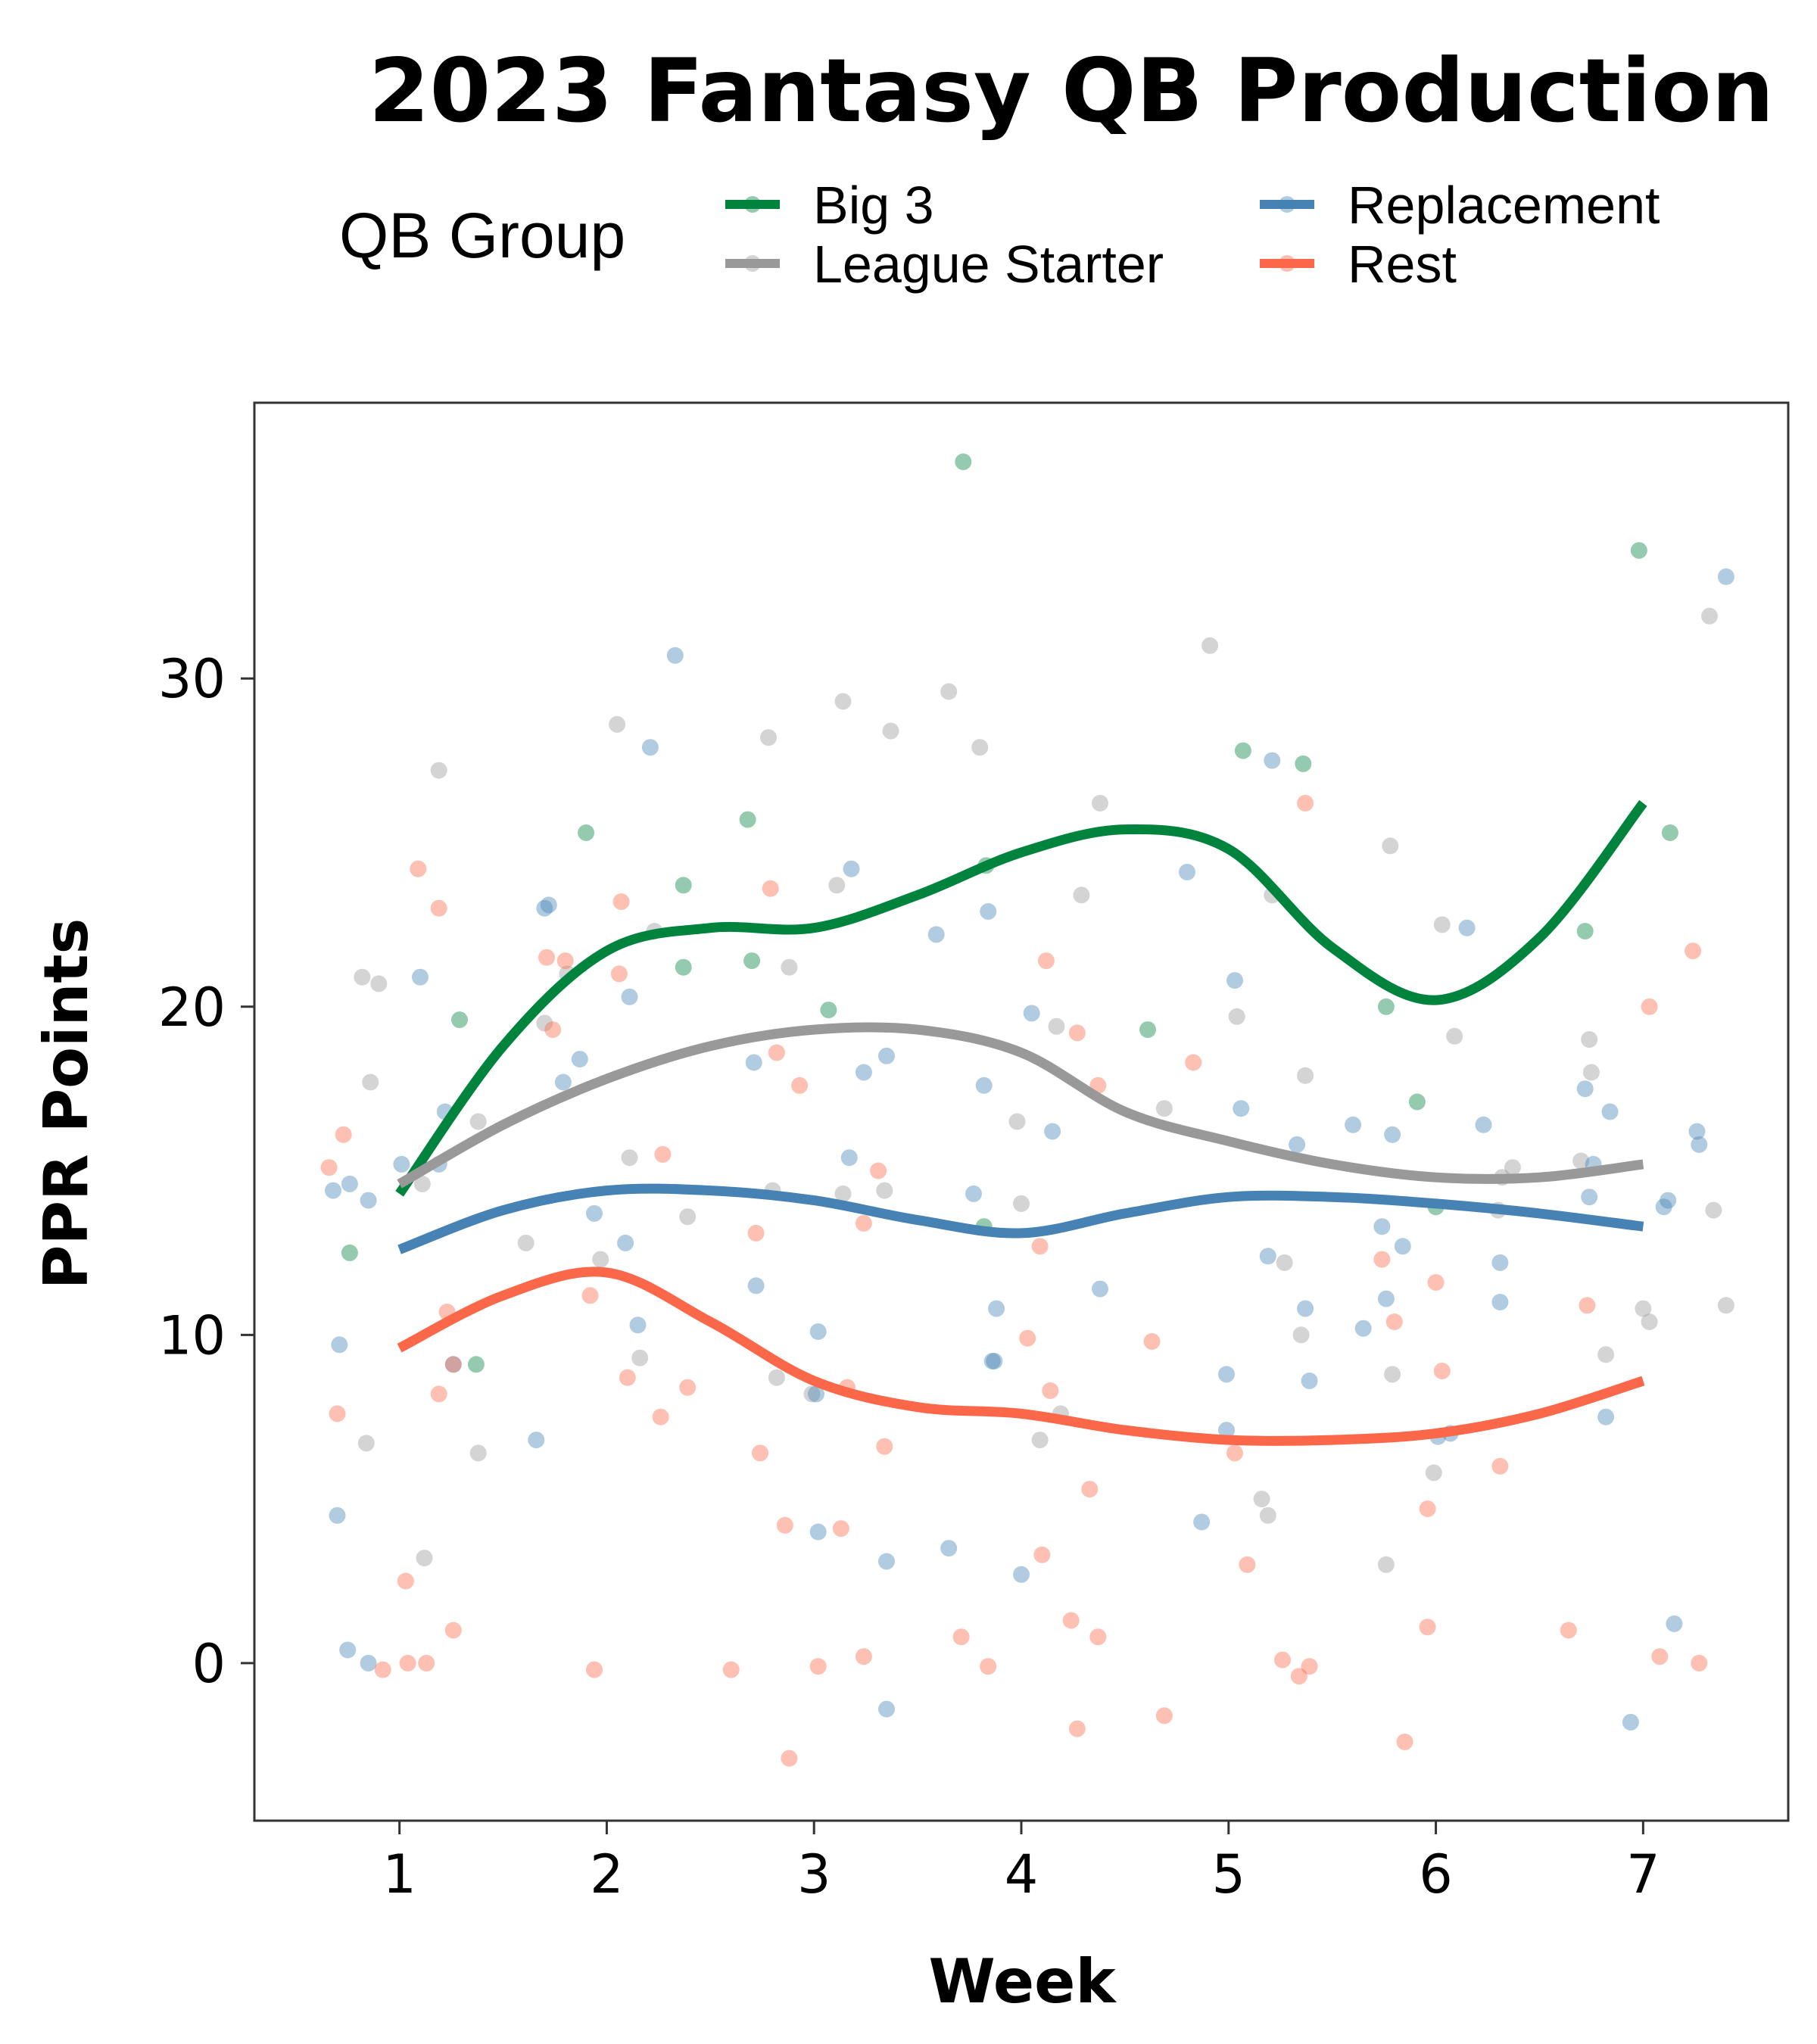 The width and height of the screenshot is (1817, 2044). I want to click on trend-line-league-starter, so click(1020, 1105).